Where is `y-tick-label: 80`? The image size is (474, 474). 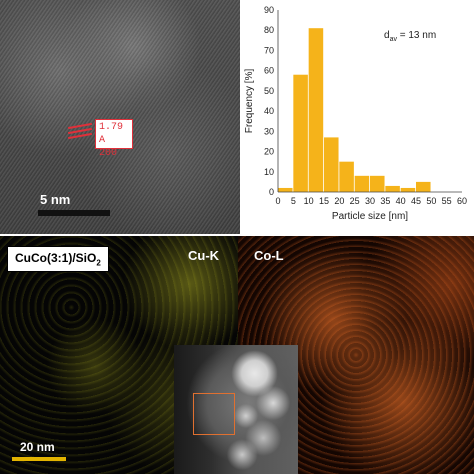
y-tick-label: 80 is located at coordinates (269, 30).